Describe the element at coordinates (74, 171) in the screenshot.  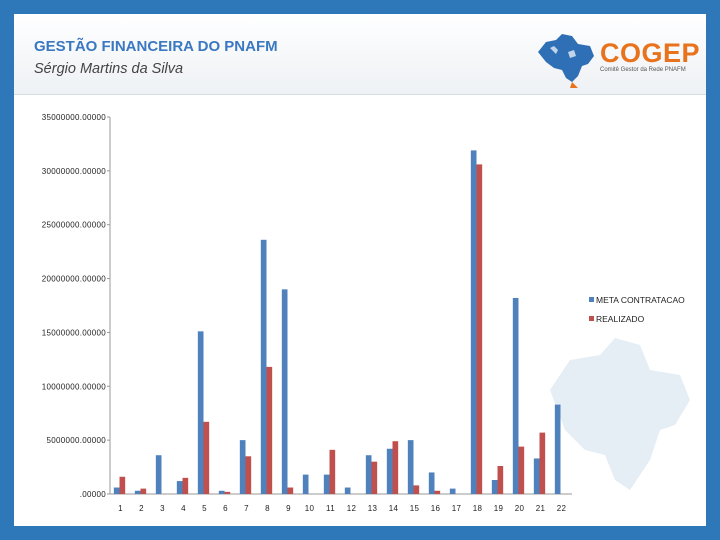
I see `y-tick-label: 30000000.00000` at that location.